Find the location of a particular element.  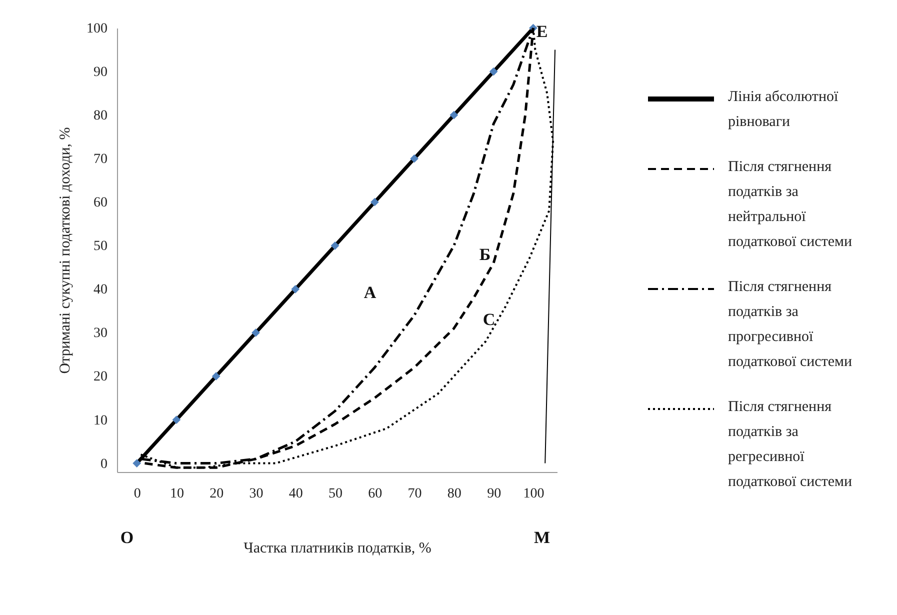

y-tick-label: 70 is located at coordinates (101, 160).